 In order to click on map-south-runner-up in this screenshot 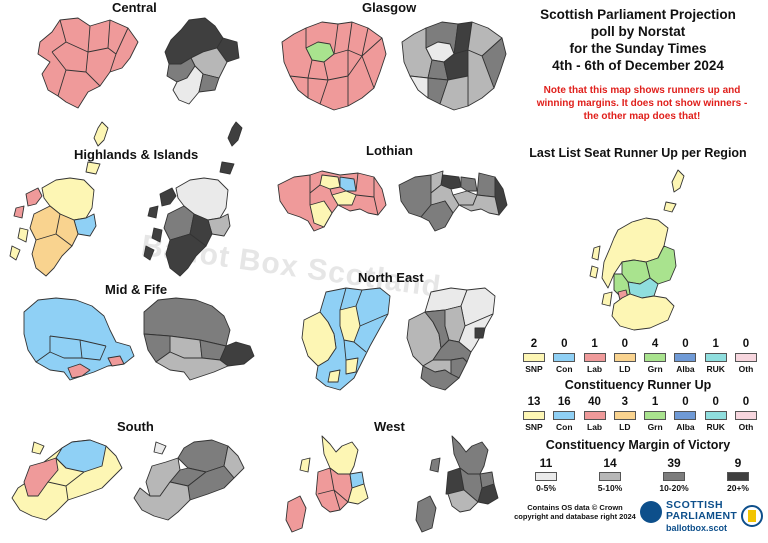, I will do `click(67, 480)`.